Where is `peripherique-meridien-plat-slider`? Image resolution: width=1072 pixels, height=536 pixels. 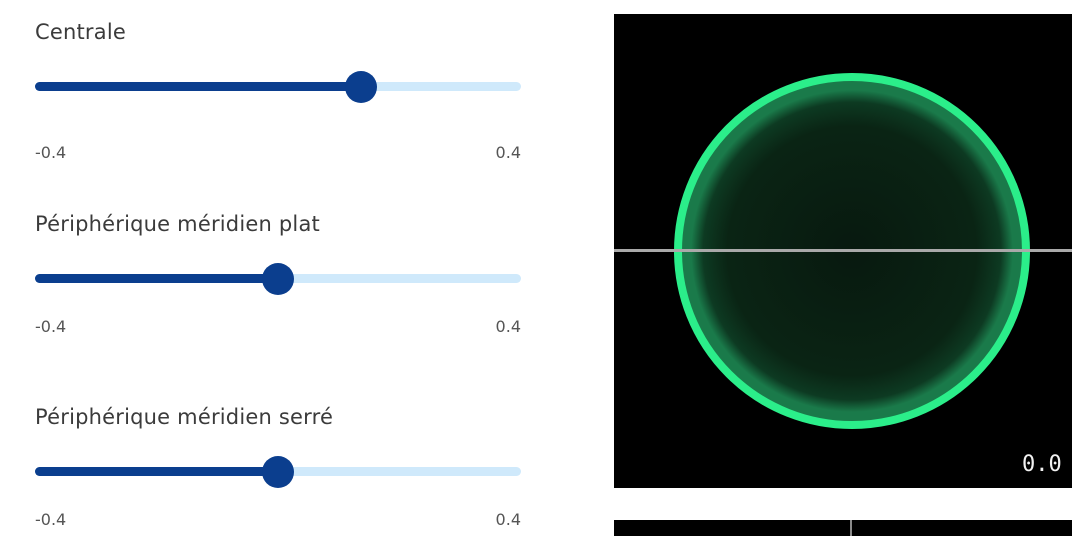 peripherique-meridien-plat-slider is located at coordinates (278, 279).